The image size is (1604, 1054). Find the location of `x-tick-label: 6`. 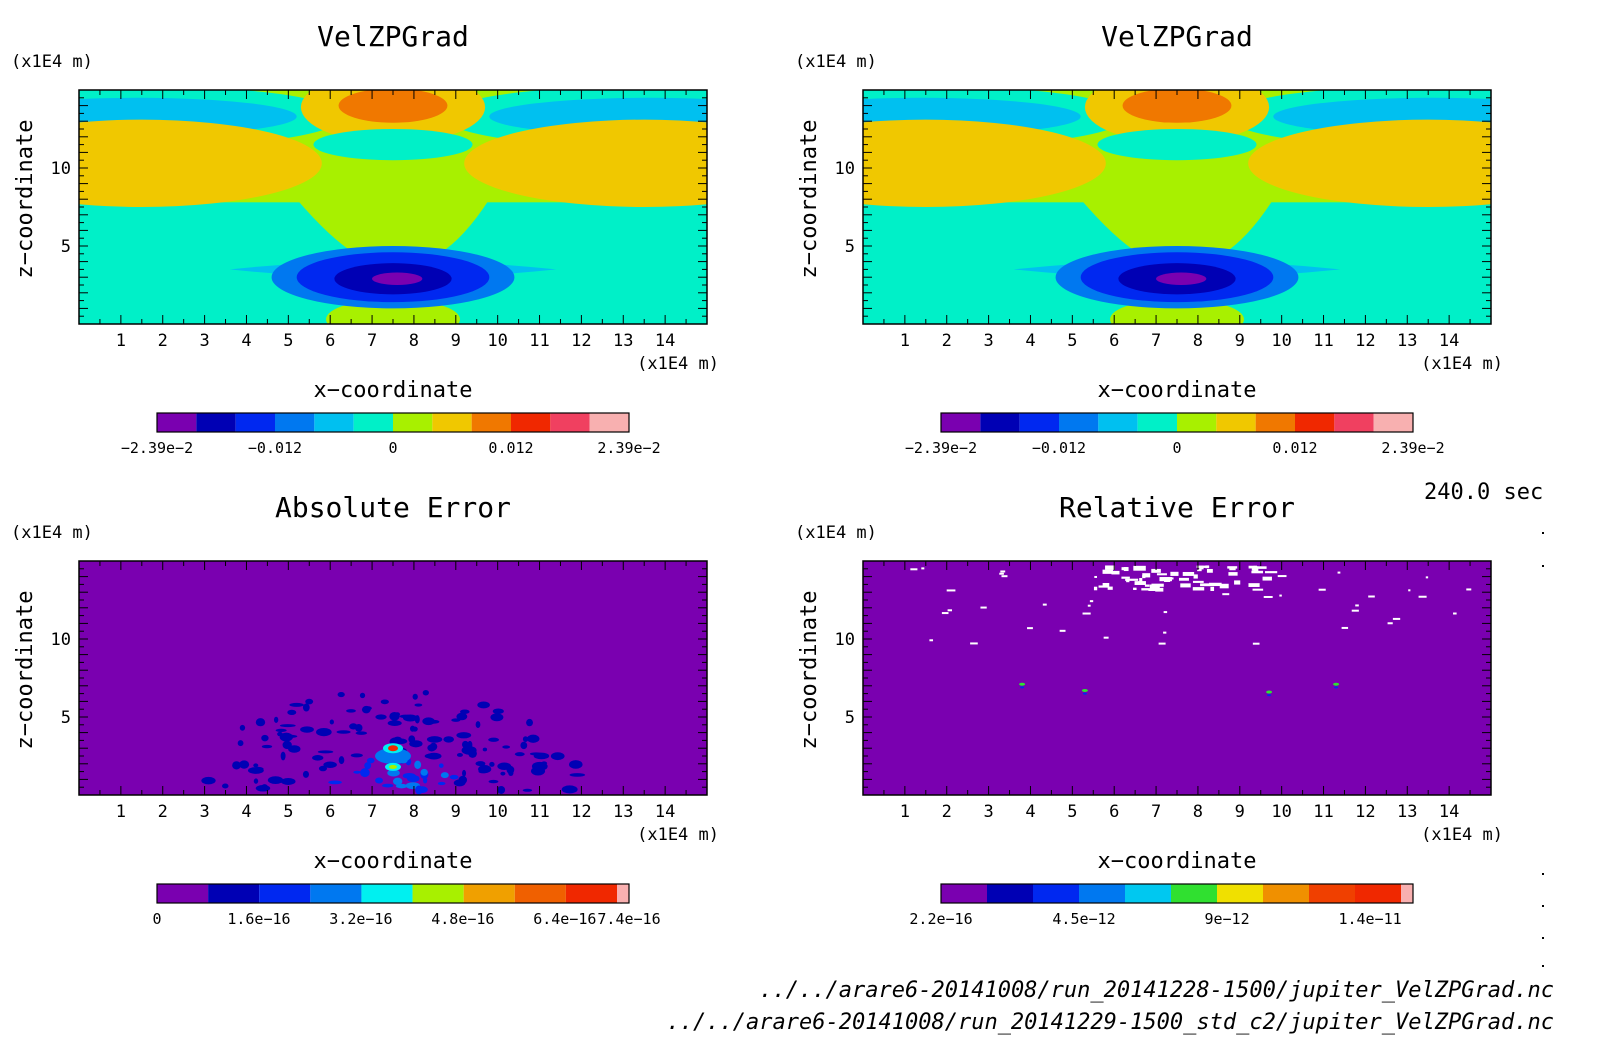

x-tick-label: 6 is located at coordinates (1114, 341).